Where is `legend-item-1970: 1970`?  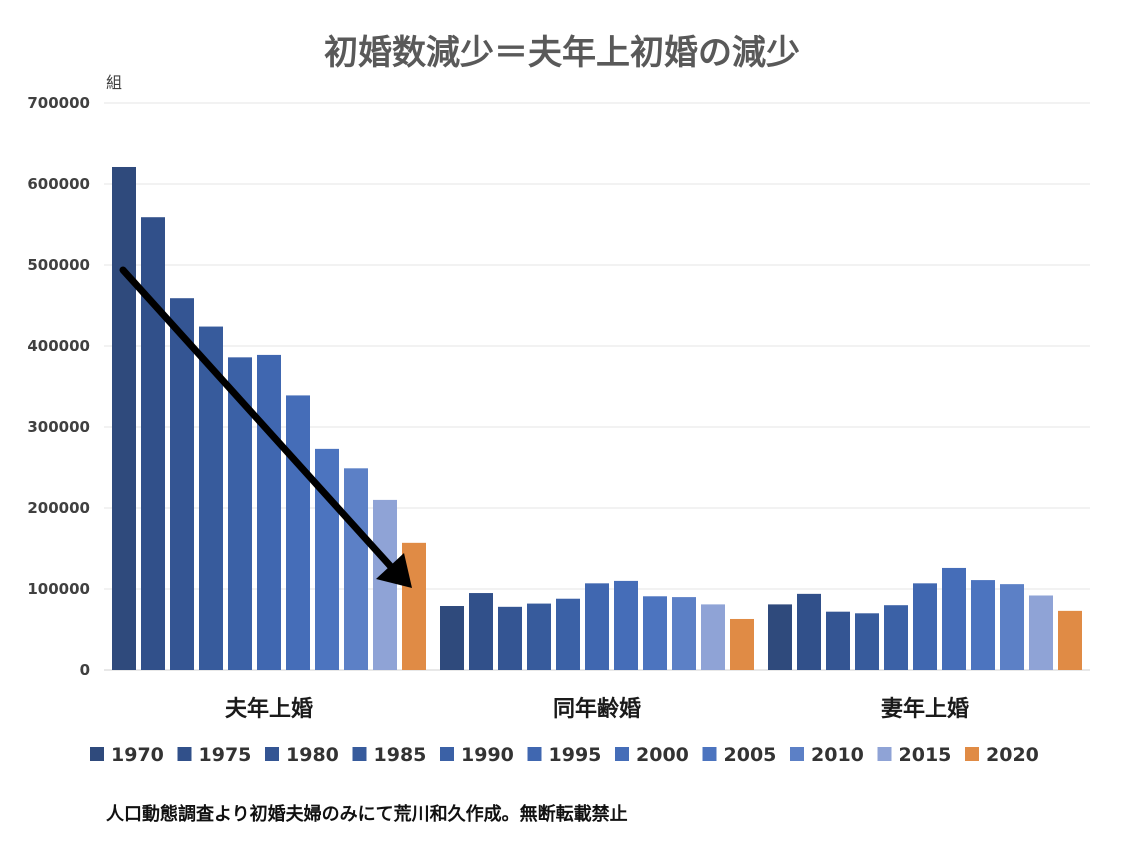
legend-item-1970: 1970 is located at coordinates (127, 755).